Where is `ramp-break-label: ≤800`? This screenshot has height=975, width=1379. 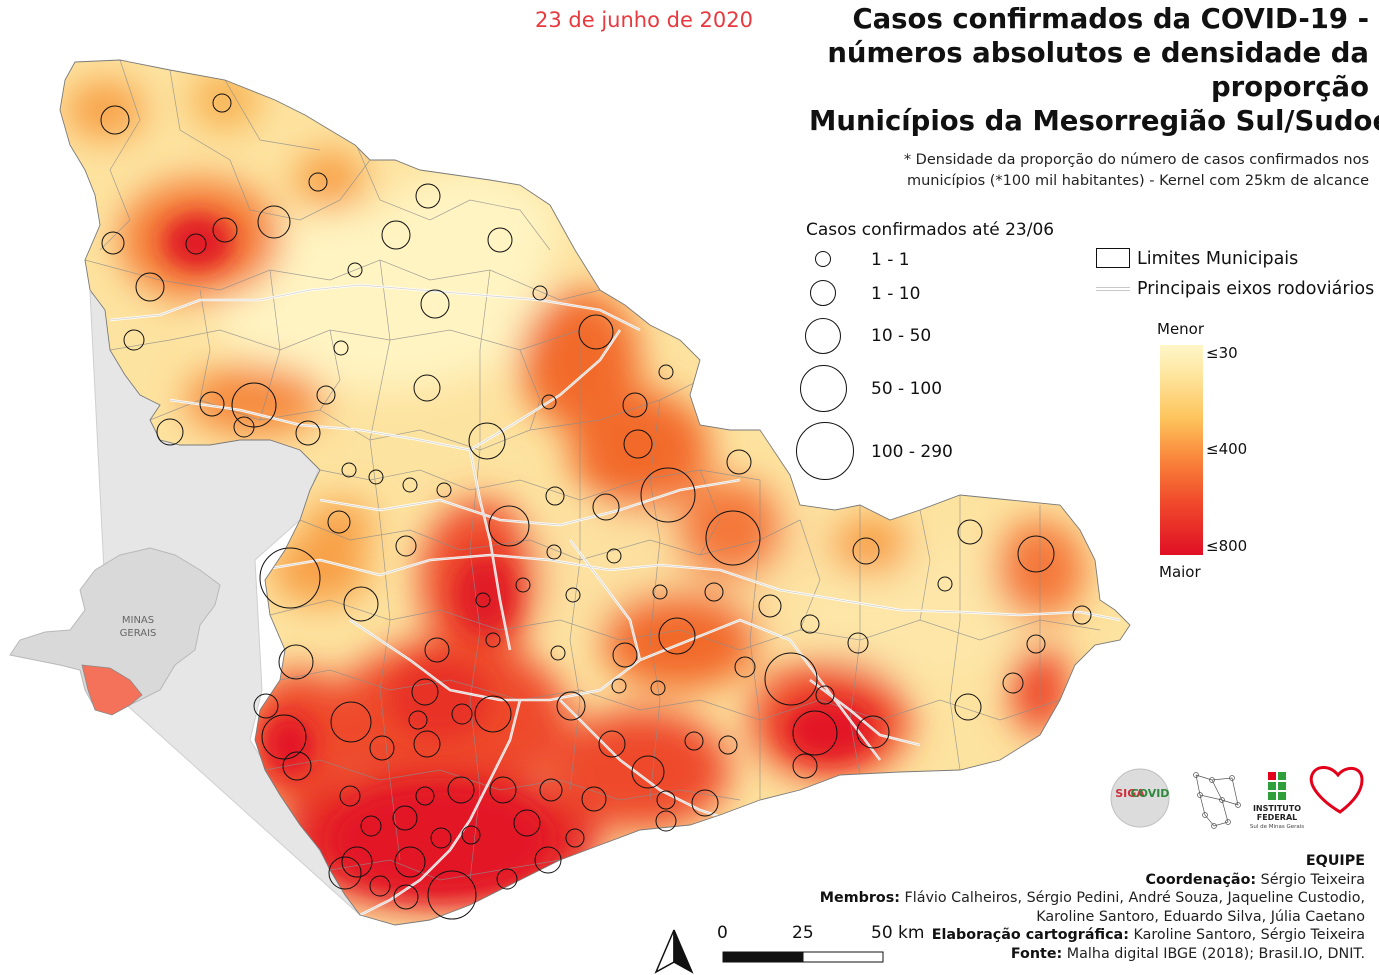 ramp-break-label: ≤800 is located at coordinates (1227, 546).